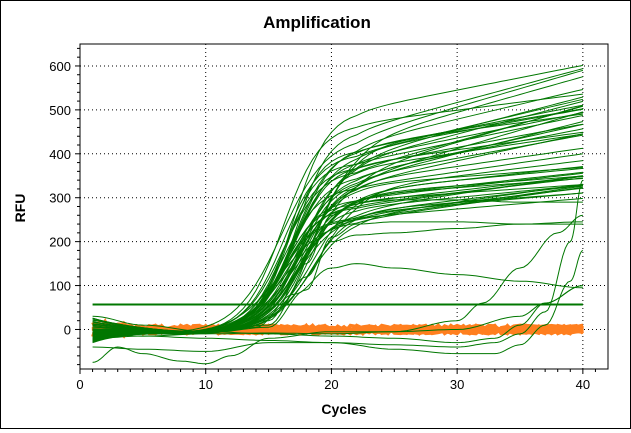 The width and height of the screenshot is (631, 433). I want to click on x-tick-label: 30, so click(457, 384).